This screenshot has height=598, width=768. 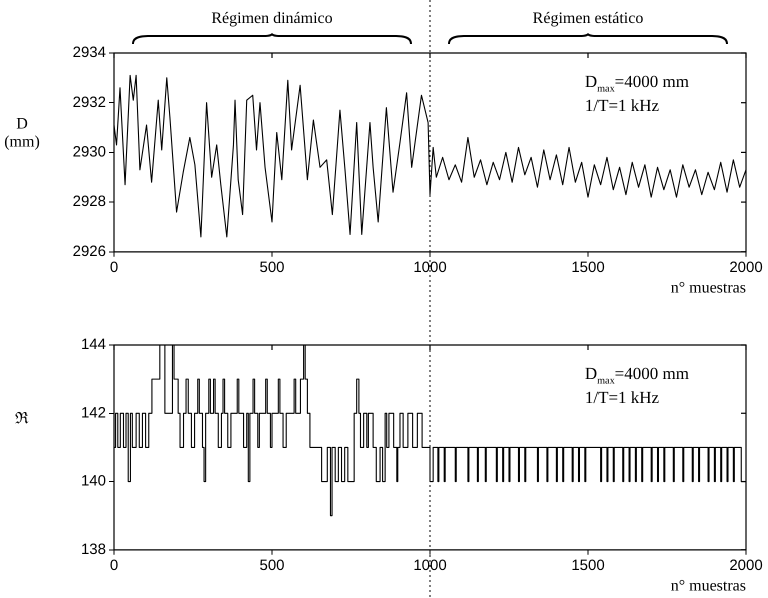 I want to click on text: Régimen dinámico, so click(x=272, y=18).